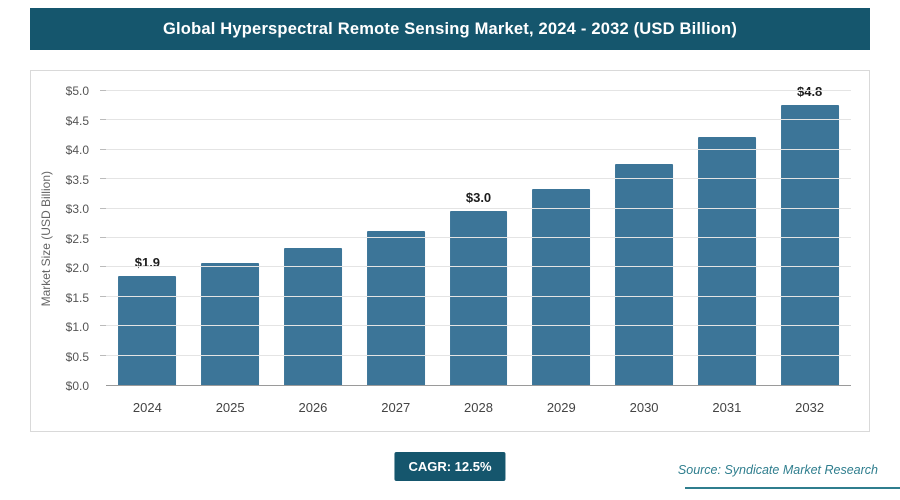 The width and height of the screenshot is (900, 500). What do you see at coordinates (77, 238) in the screenshot?
I see `y-tick-label: $2.5` at bounding box center [77, 238].